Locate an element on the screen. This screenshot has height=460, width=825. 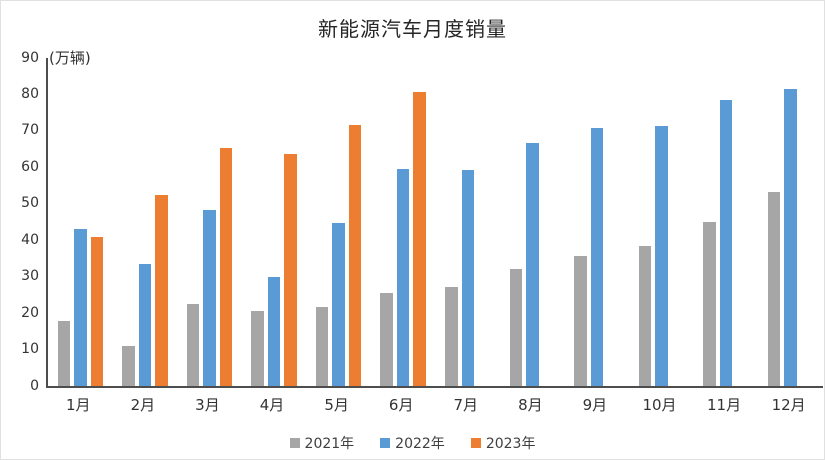
legend-item-2023年: 2023年 is located at coordinates (503, 443).